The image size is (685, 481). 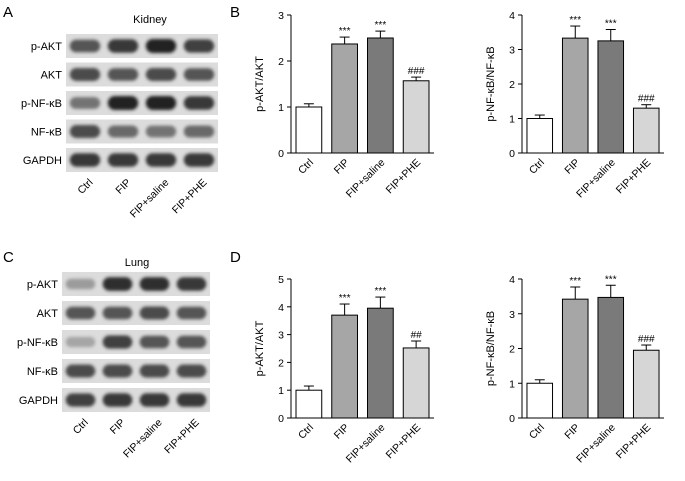 I want to click on x-tick-label: FIP+saline, so click(x=366, y=444).